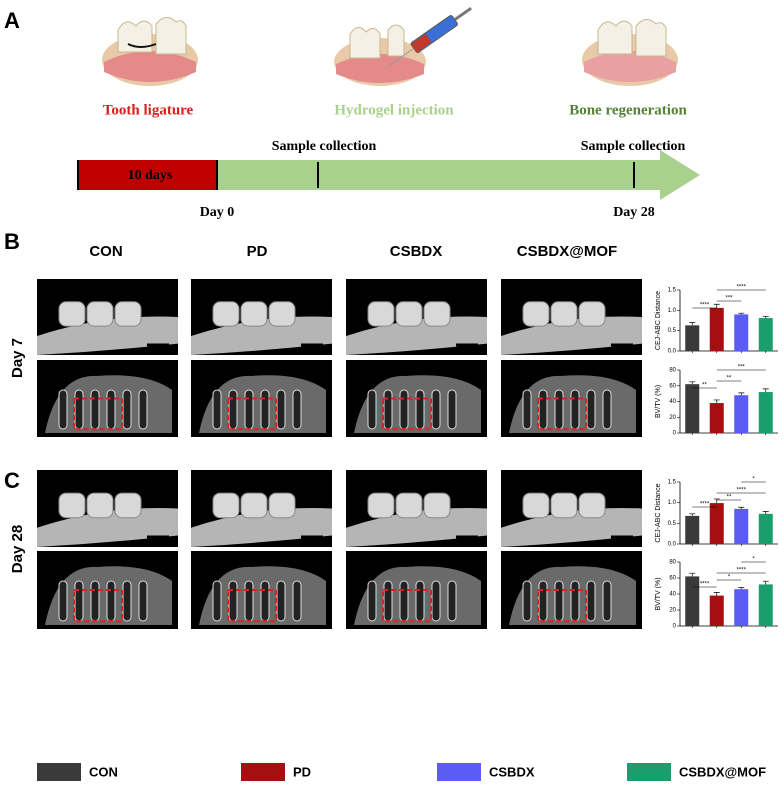 This screenshot has height=796, width=784. Describe the element at coordinates (722, 771) in the screenshot. I see `legend-label: CSBDX@MOF` at that location.